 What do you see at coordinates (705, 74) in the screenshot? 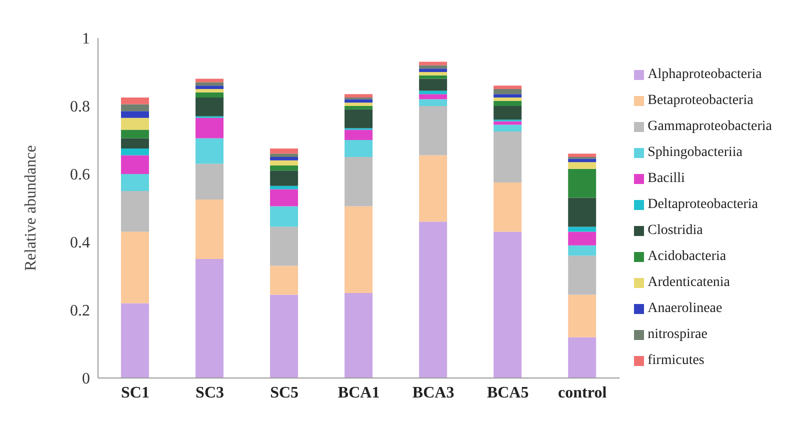
I see `legend-label: Alphaproteobacteria` at bounding box center [705, 74].